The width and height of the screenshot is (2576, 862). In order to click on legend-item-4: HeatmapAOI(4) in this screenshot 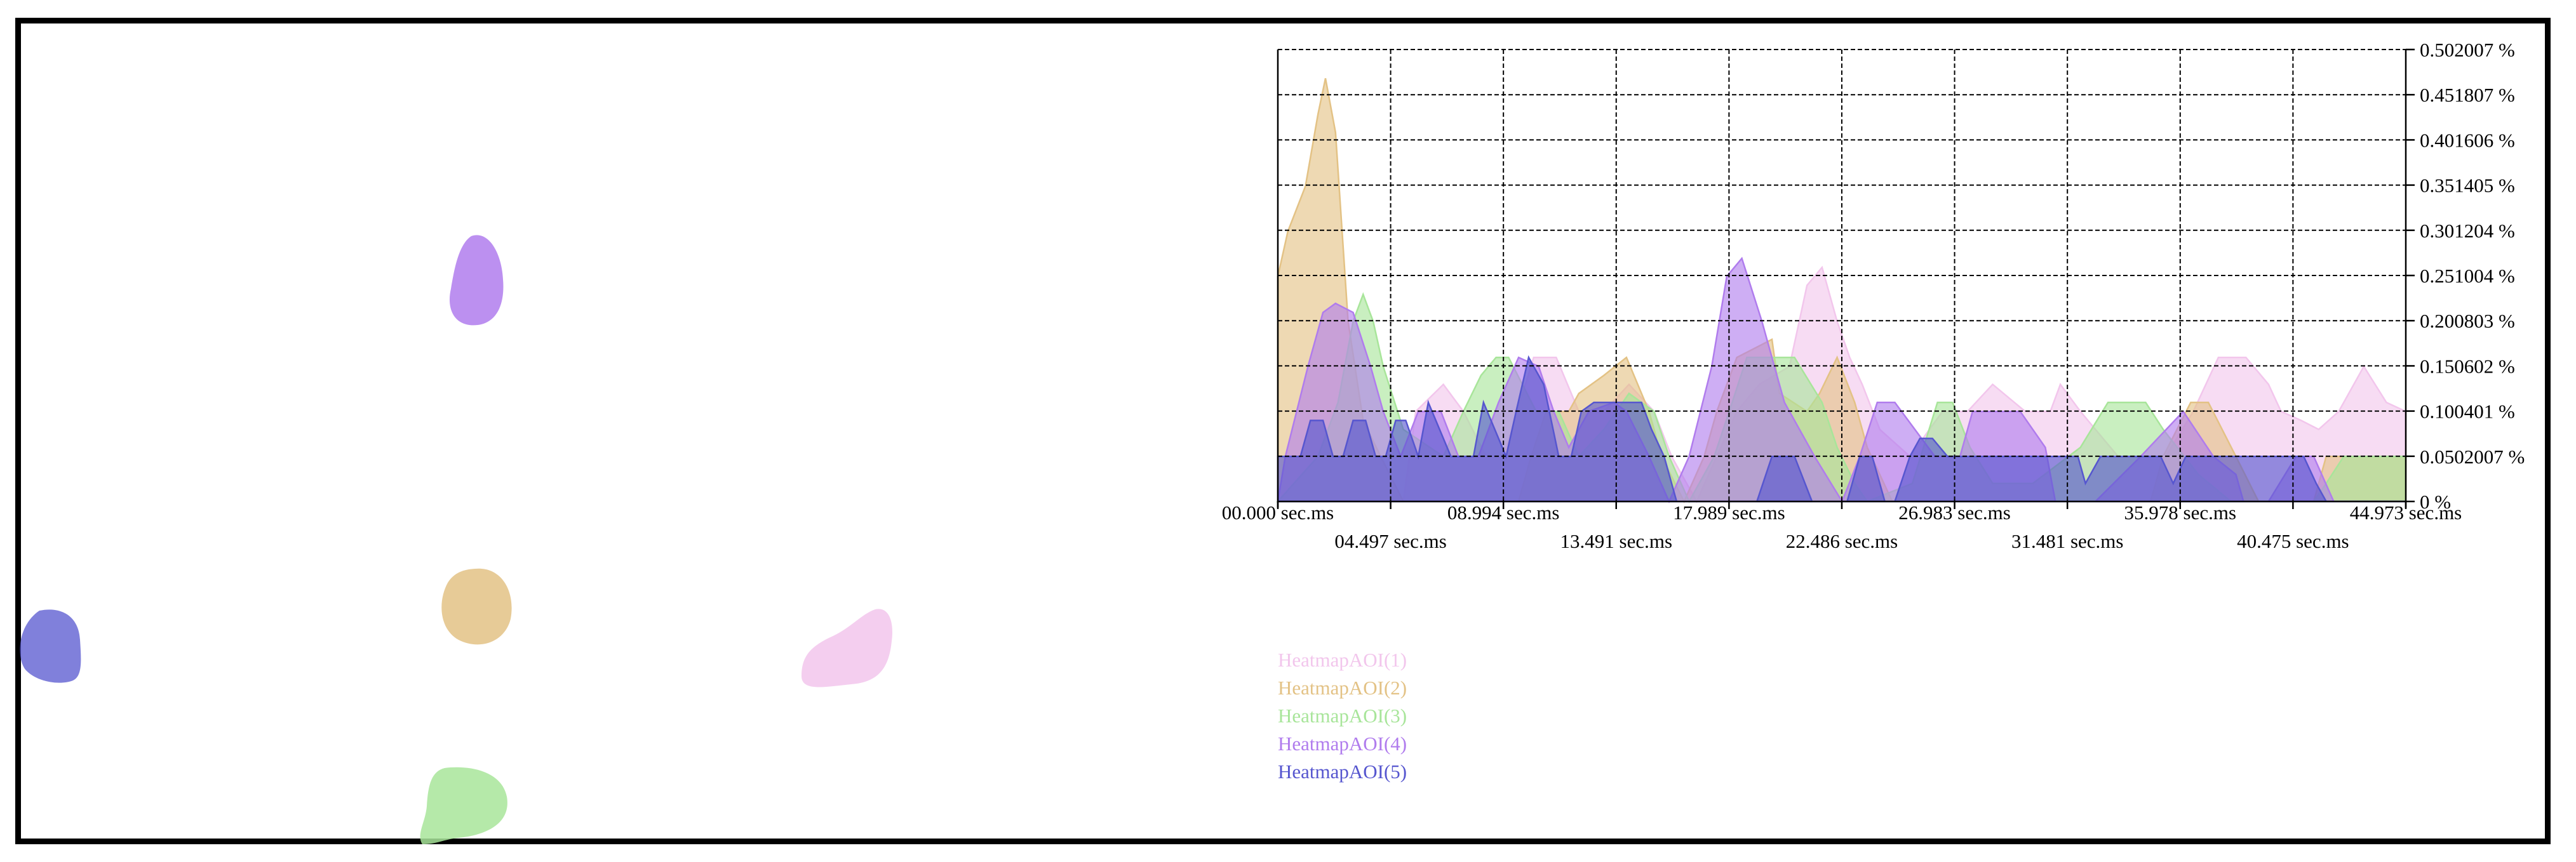, I will do `click(1342, 744)`.